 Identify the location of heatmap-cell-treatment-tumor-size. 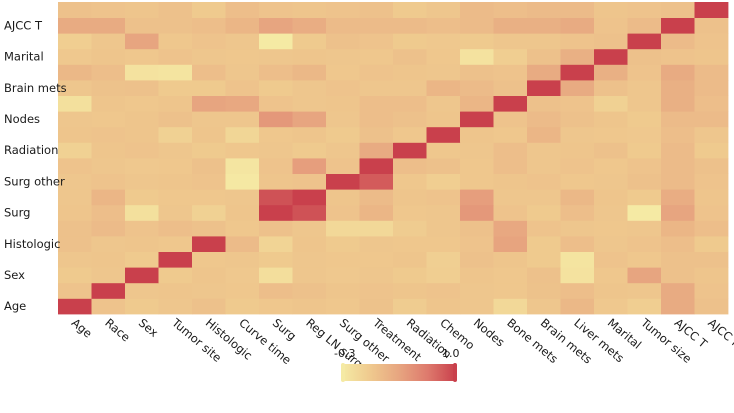
(644, 166).